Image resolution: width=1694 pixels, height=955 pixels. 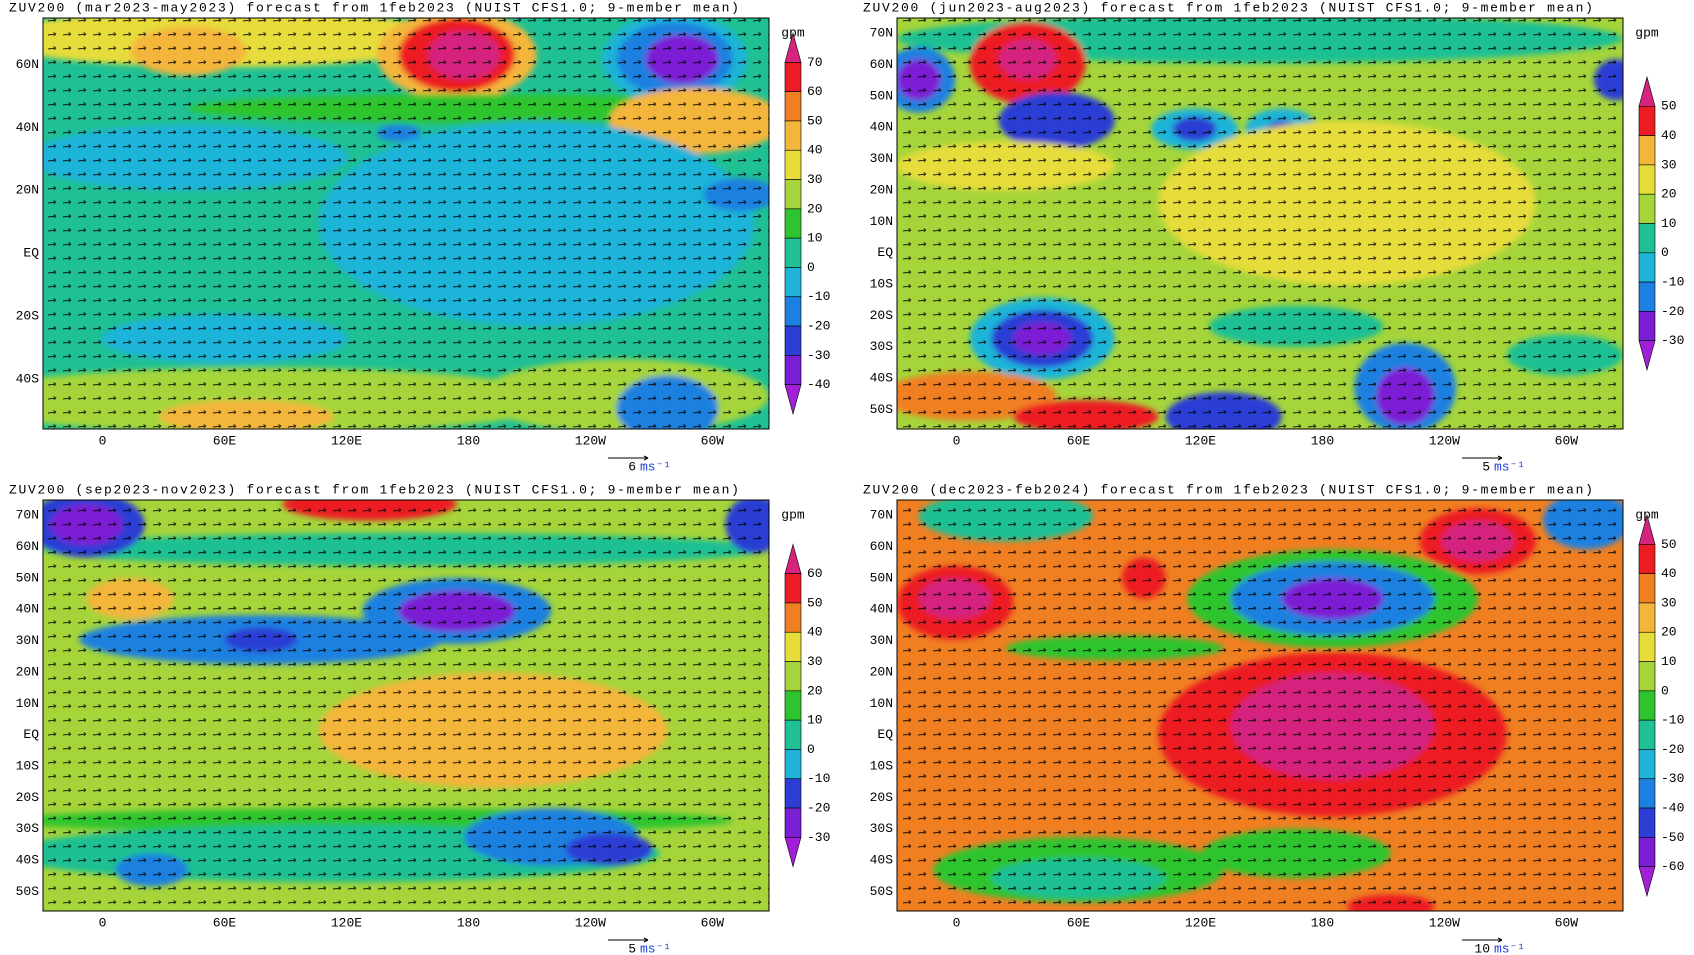 What do you see at coordinates (646, 940) in the screenshot?
I see `vector-scale-head` at bounding box center [646, 940].